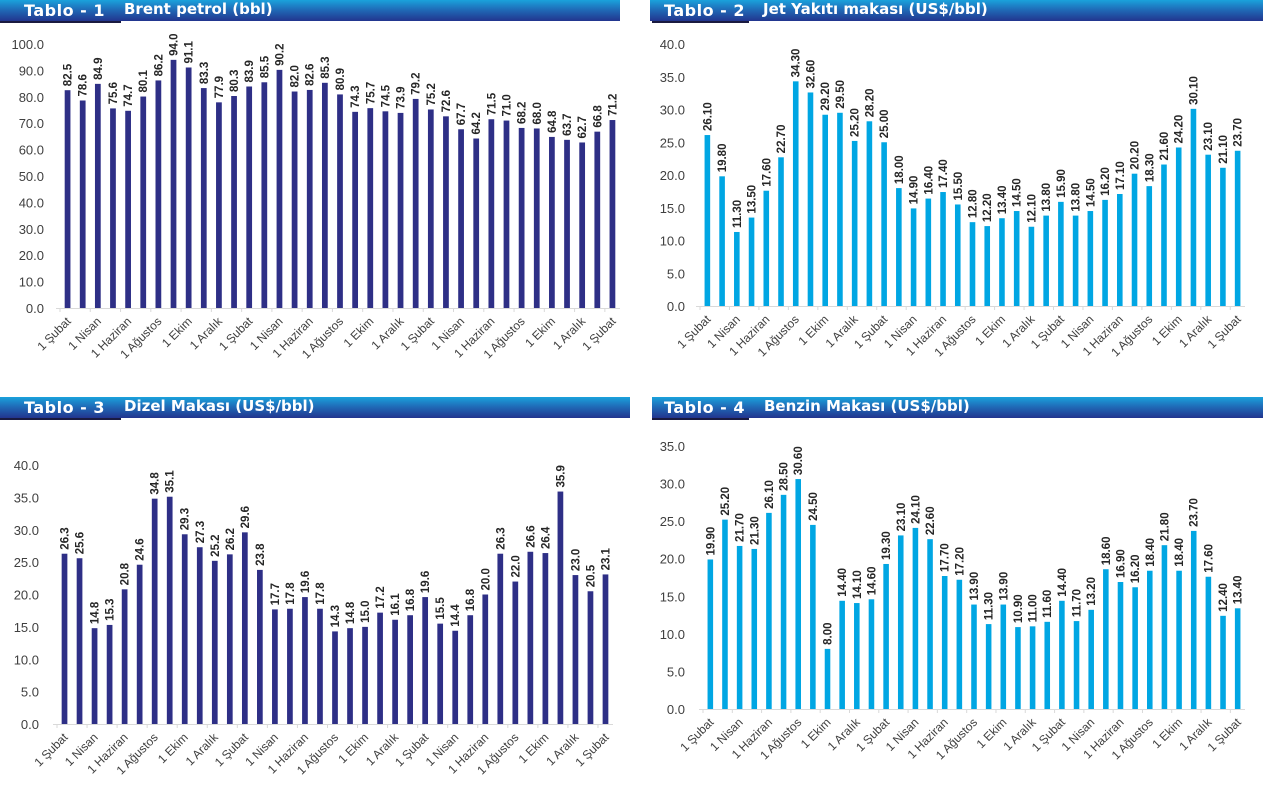 This screenshot has width=1263, height=806. I want to click on data-label: 23.1, so click(606, 558).